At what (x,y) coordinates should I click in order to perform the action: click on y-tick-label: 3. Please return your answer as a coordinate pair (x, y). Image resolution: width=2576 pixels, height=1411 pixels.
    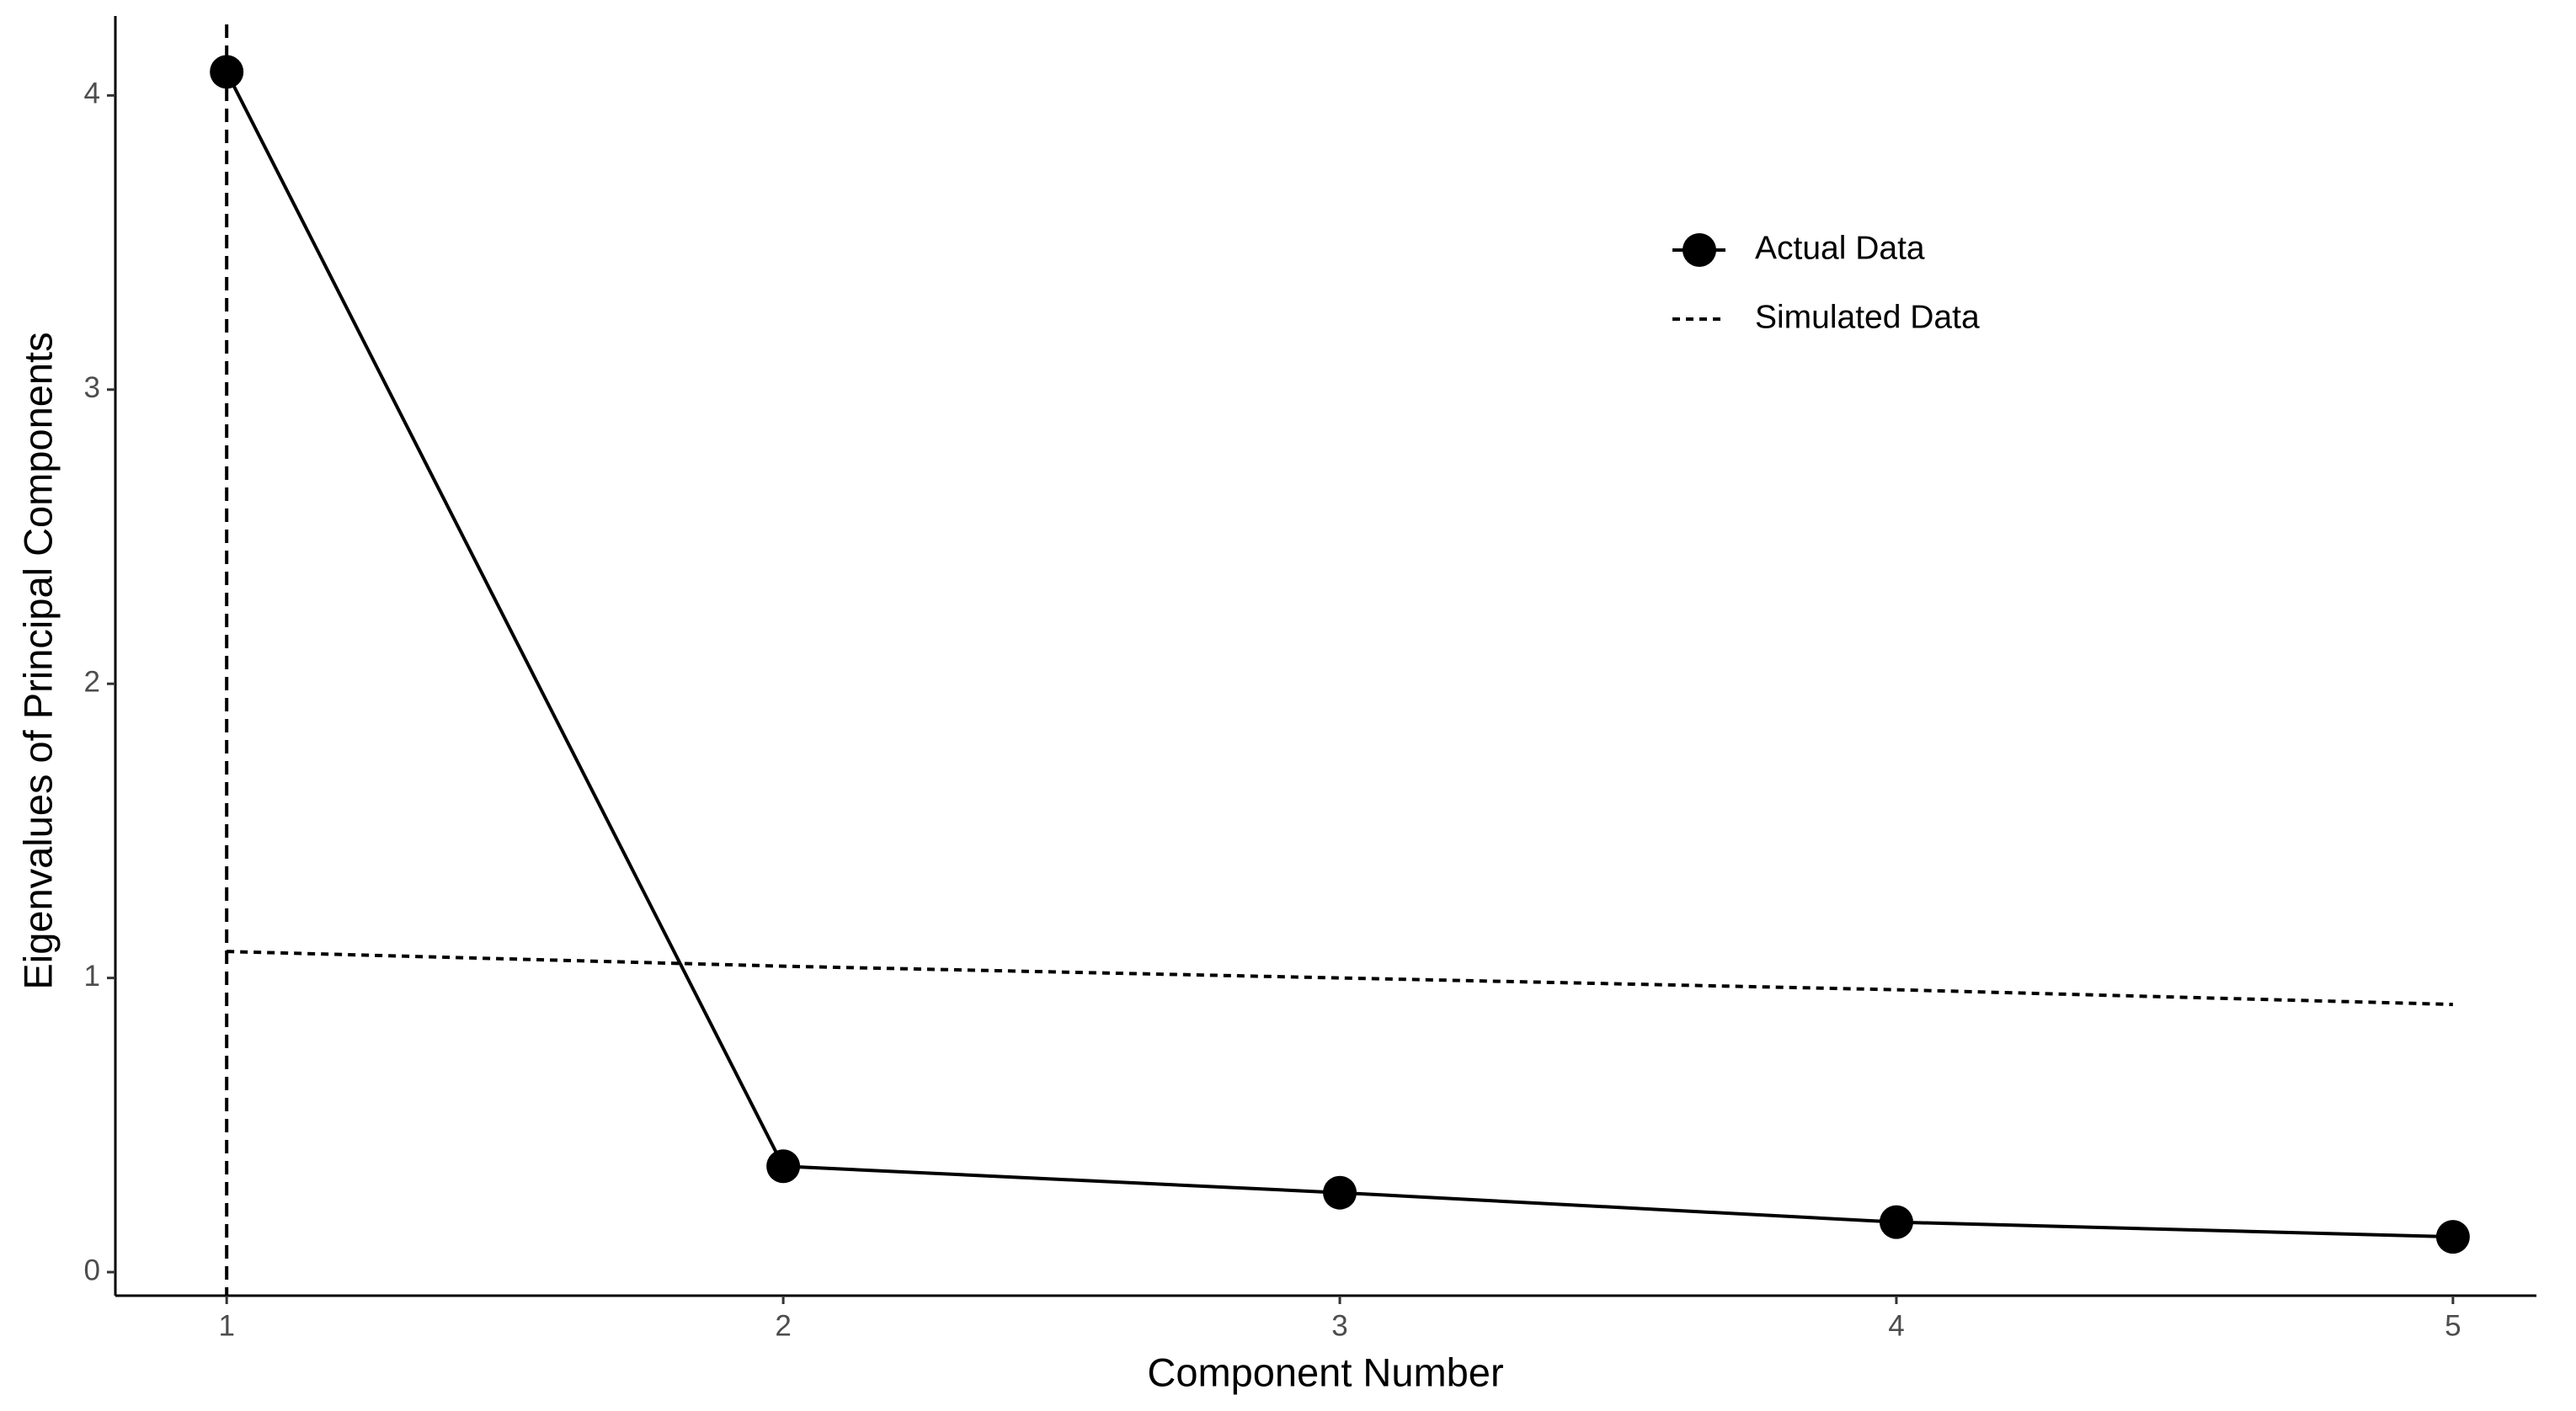
    Looking at the image, I should click on (92, 387).